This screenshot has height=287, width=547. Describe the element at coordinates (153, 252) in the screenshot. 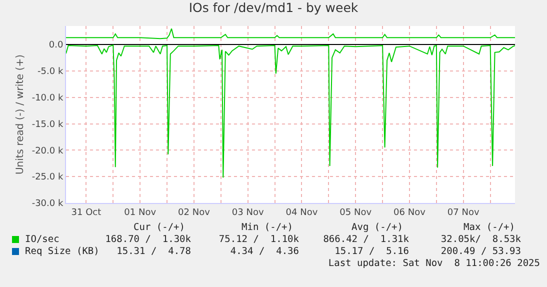

I see `text: 15.31 / 4.78` at that location.